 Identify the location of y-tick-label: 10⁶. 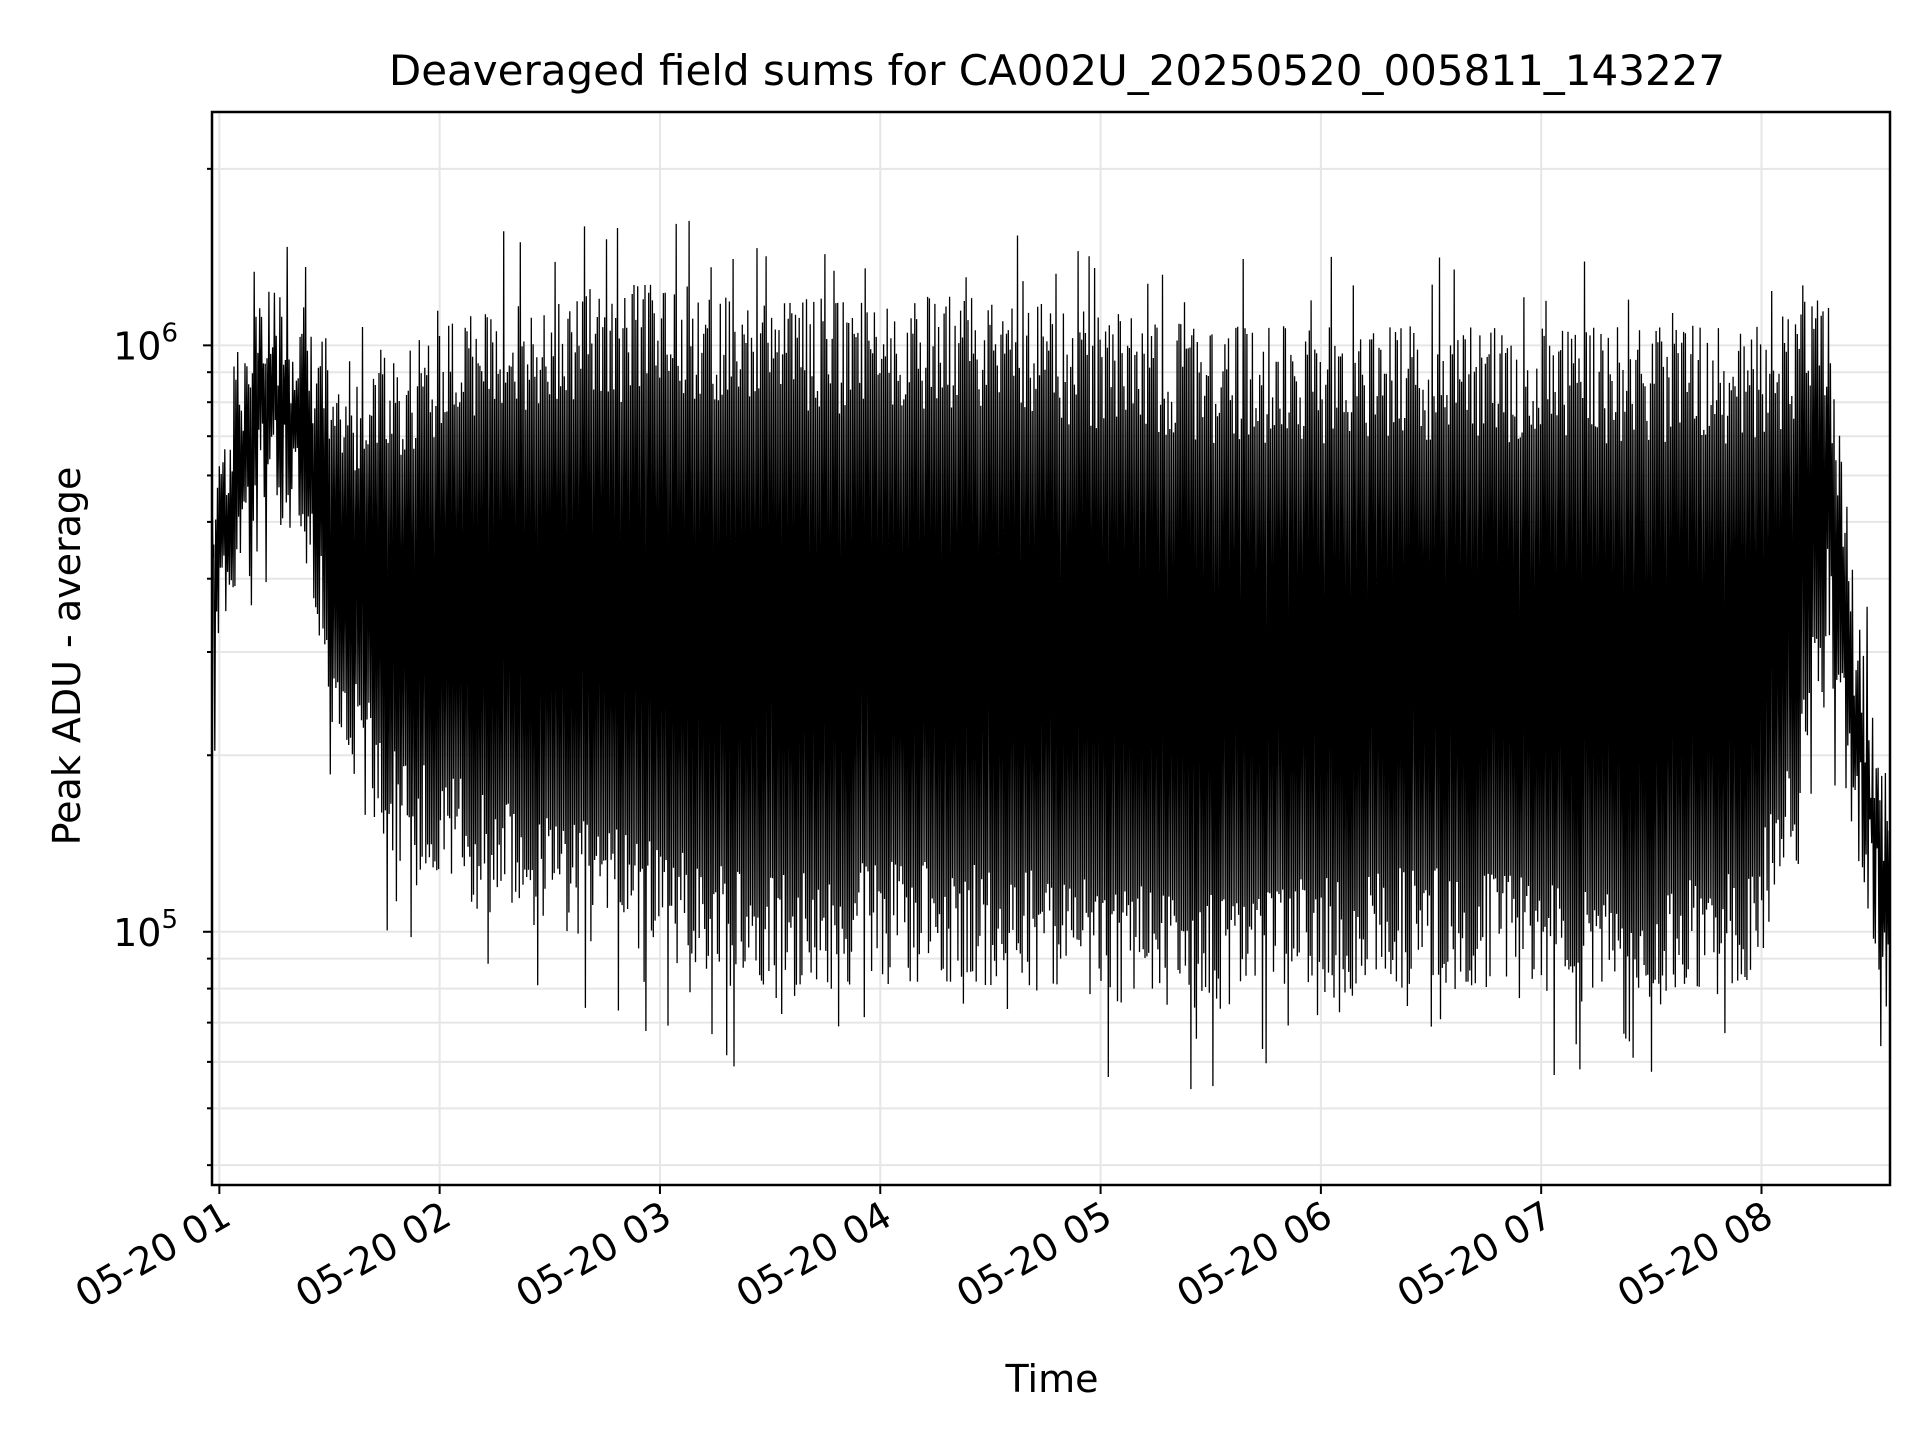
(145, 343).